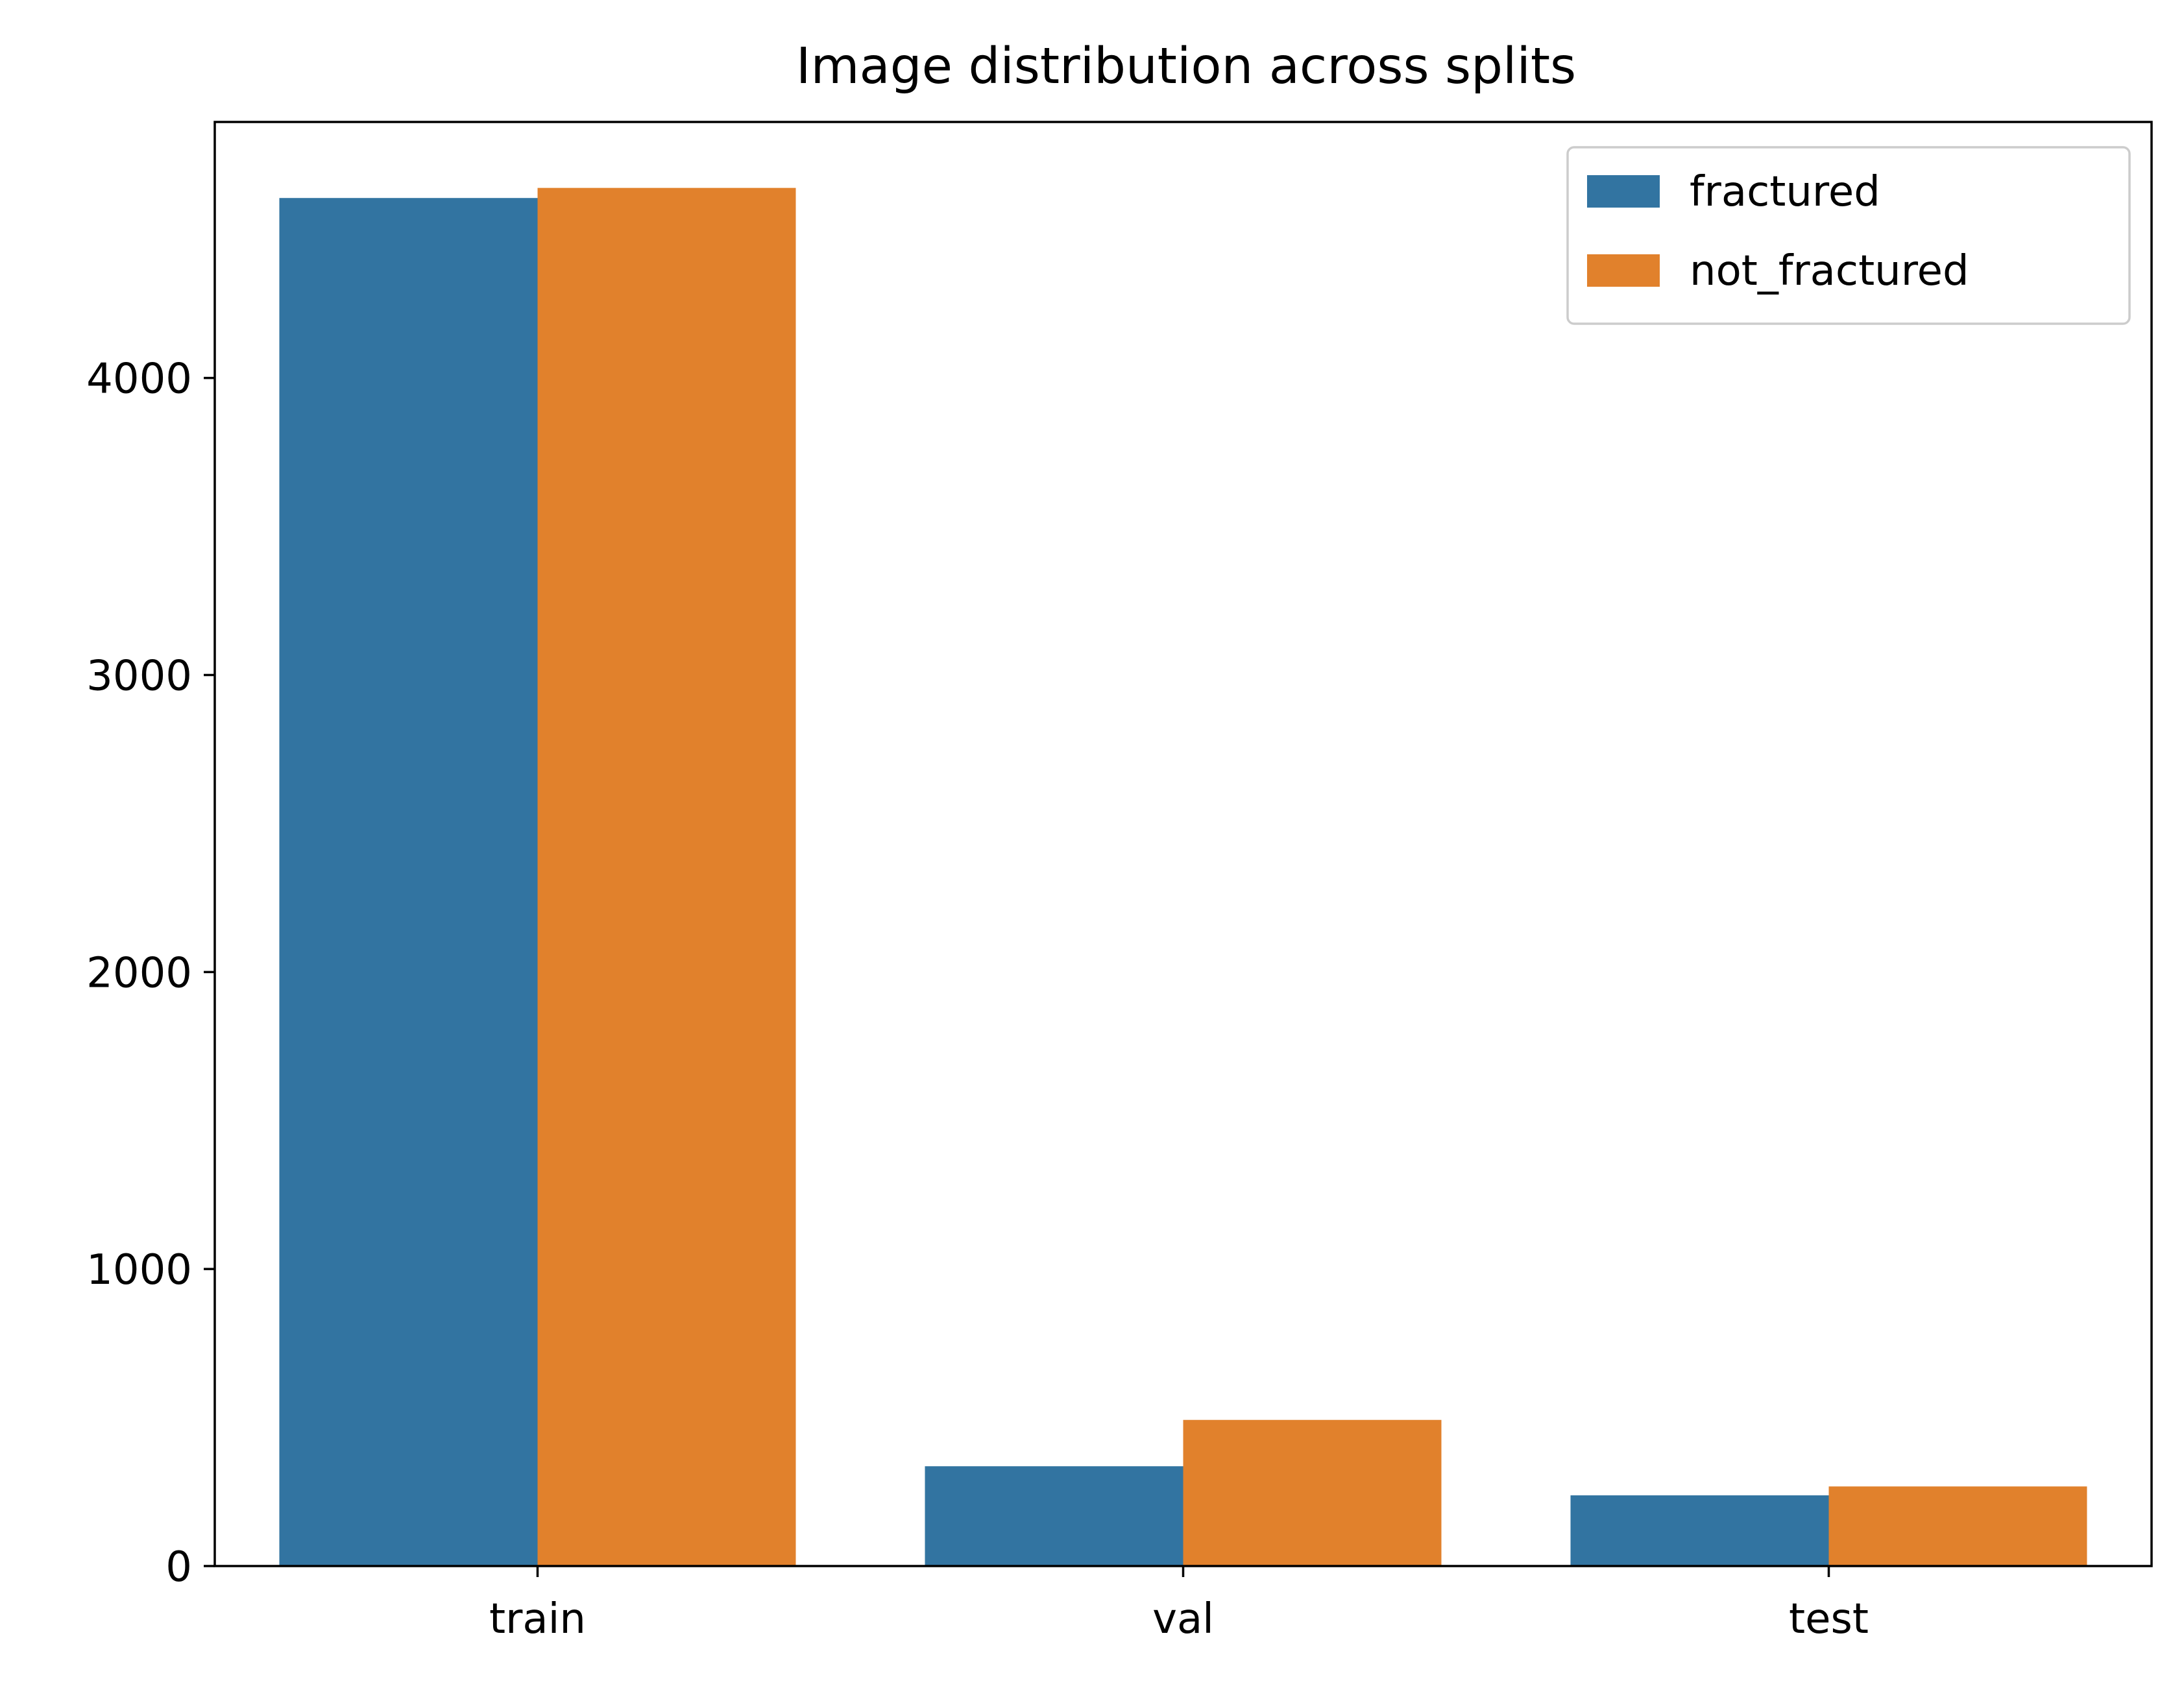  I want to click on y-tick-label: 1000, so click(139, 1270).